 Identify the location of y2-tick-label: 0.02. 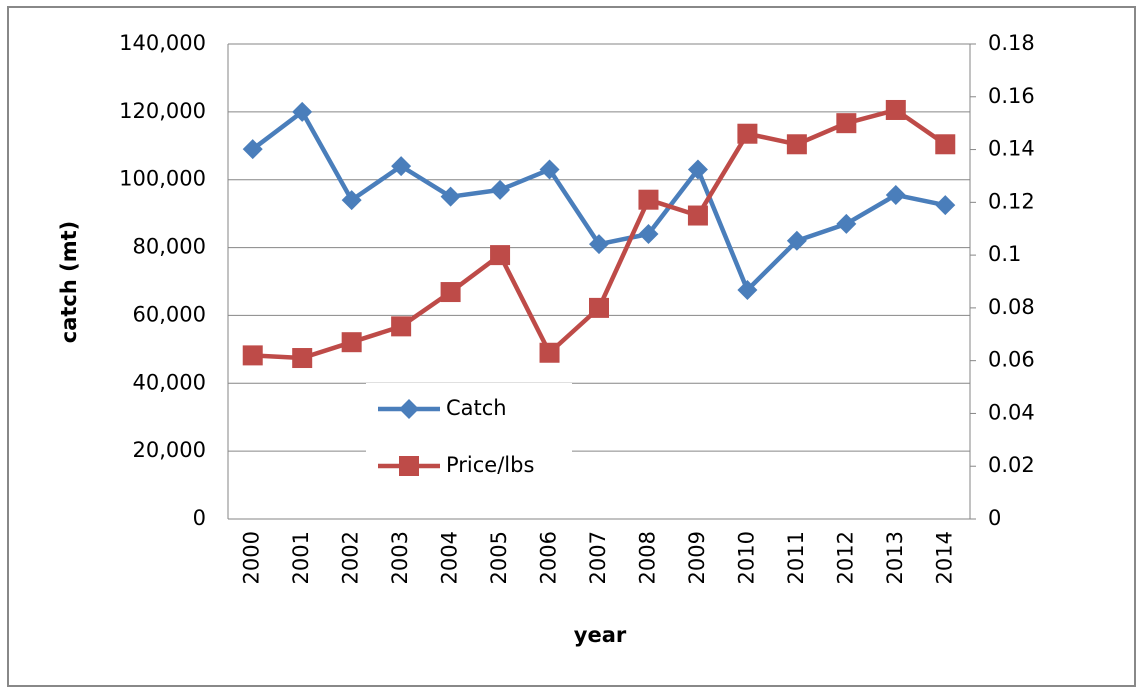
(1011, 465).